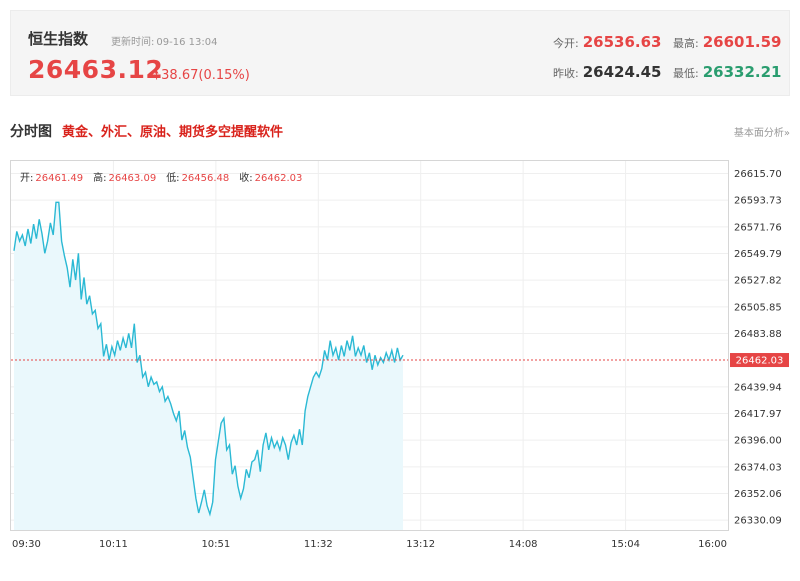  Describe the element at coordinates (758, 441) in the screenshot. I see `y-tick-label: 26396.00` at that location.